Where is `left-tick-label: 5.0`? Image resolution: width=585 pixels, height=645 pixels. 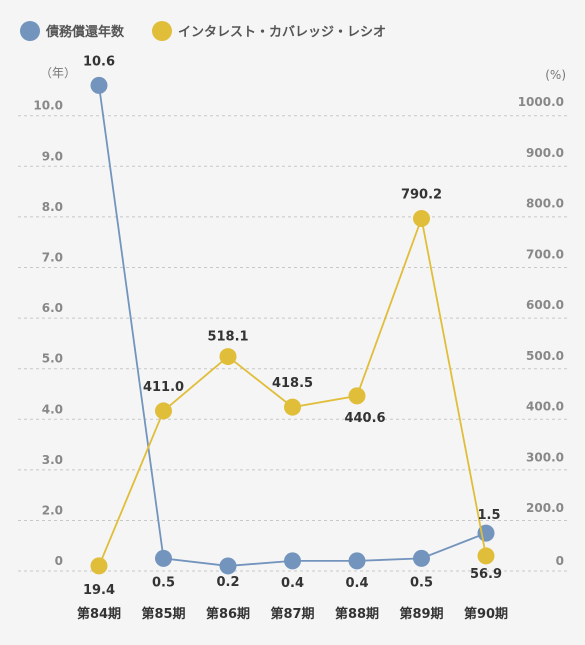
left-tick-label: 5.0 is located at coordinates (52, 359).